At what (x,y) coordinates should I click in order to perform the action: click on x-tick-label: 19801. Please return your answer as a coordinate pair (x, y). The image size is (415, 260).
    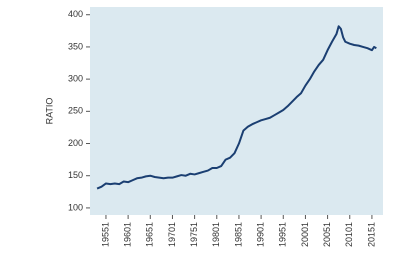
    Looking at the image, I should click on (216, 234).